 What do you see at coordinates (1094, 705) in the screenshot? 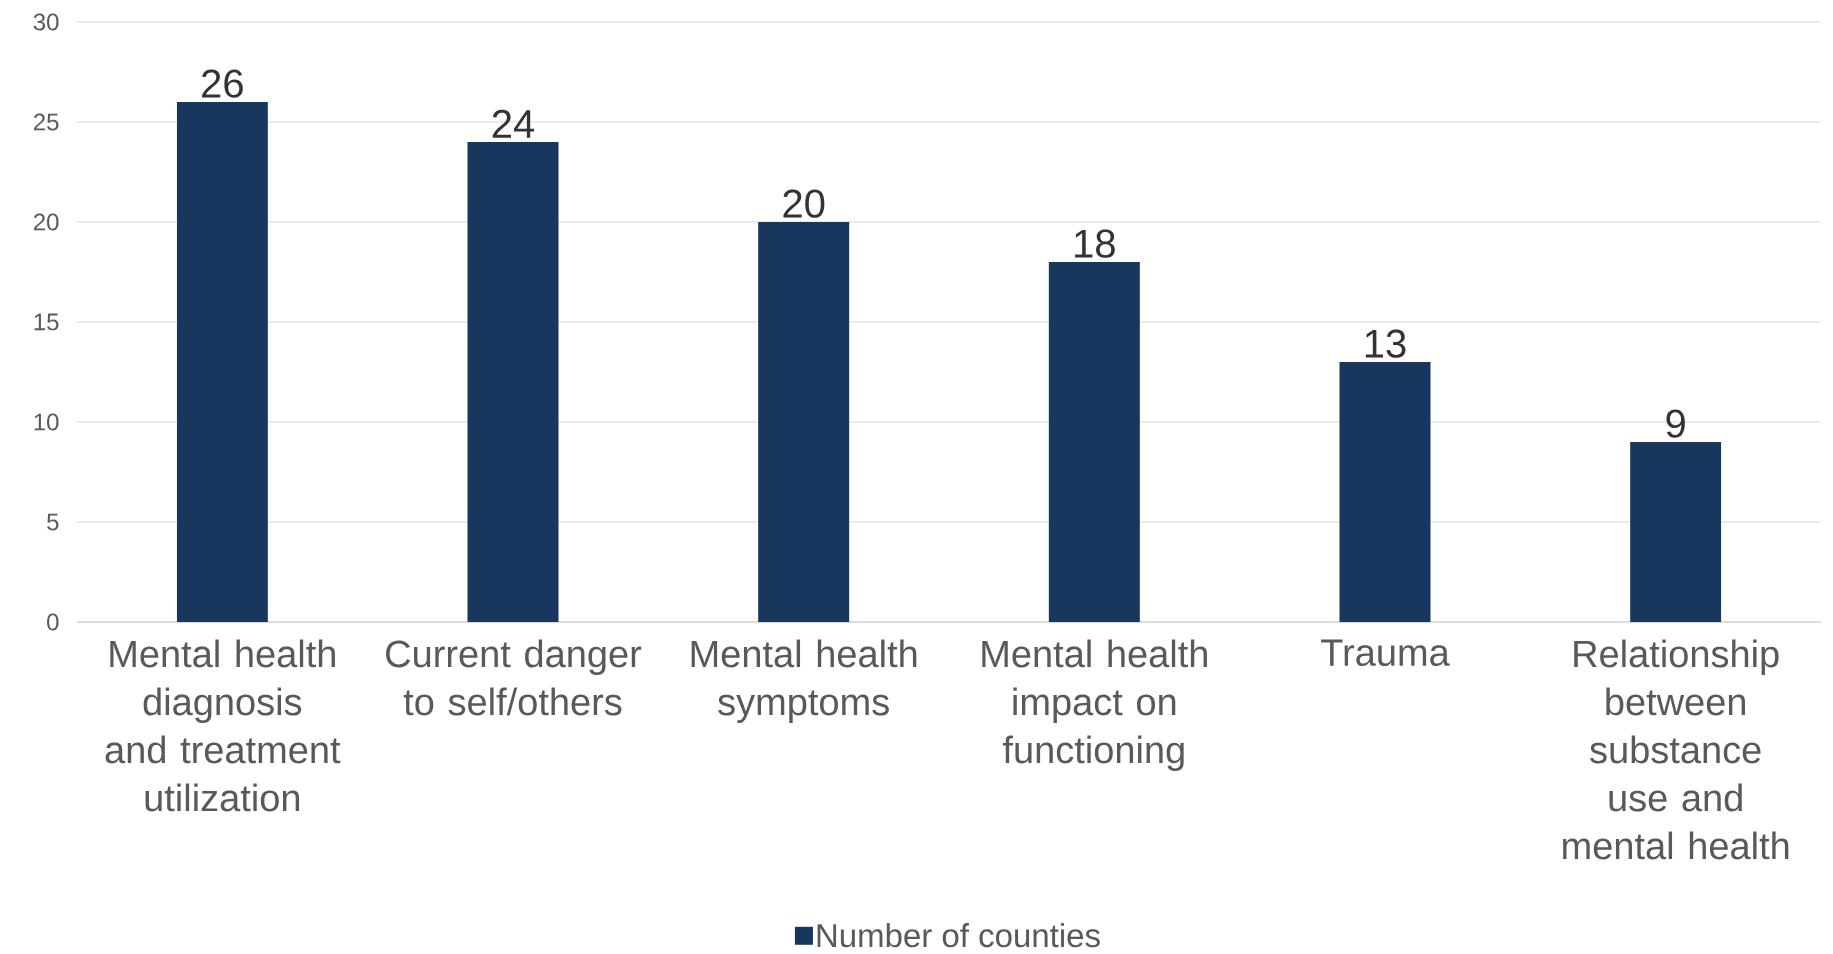
I see `x-tick-label: Mental health impact on functioning` at bounding box center [1094, 705].